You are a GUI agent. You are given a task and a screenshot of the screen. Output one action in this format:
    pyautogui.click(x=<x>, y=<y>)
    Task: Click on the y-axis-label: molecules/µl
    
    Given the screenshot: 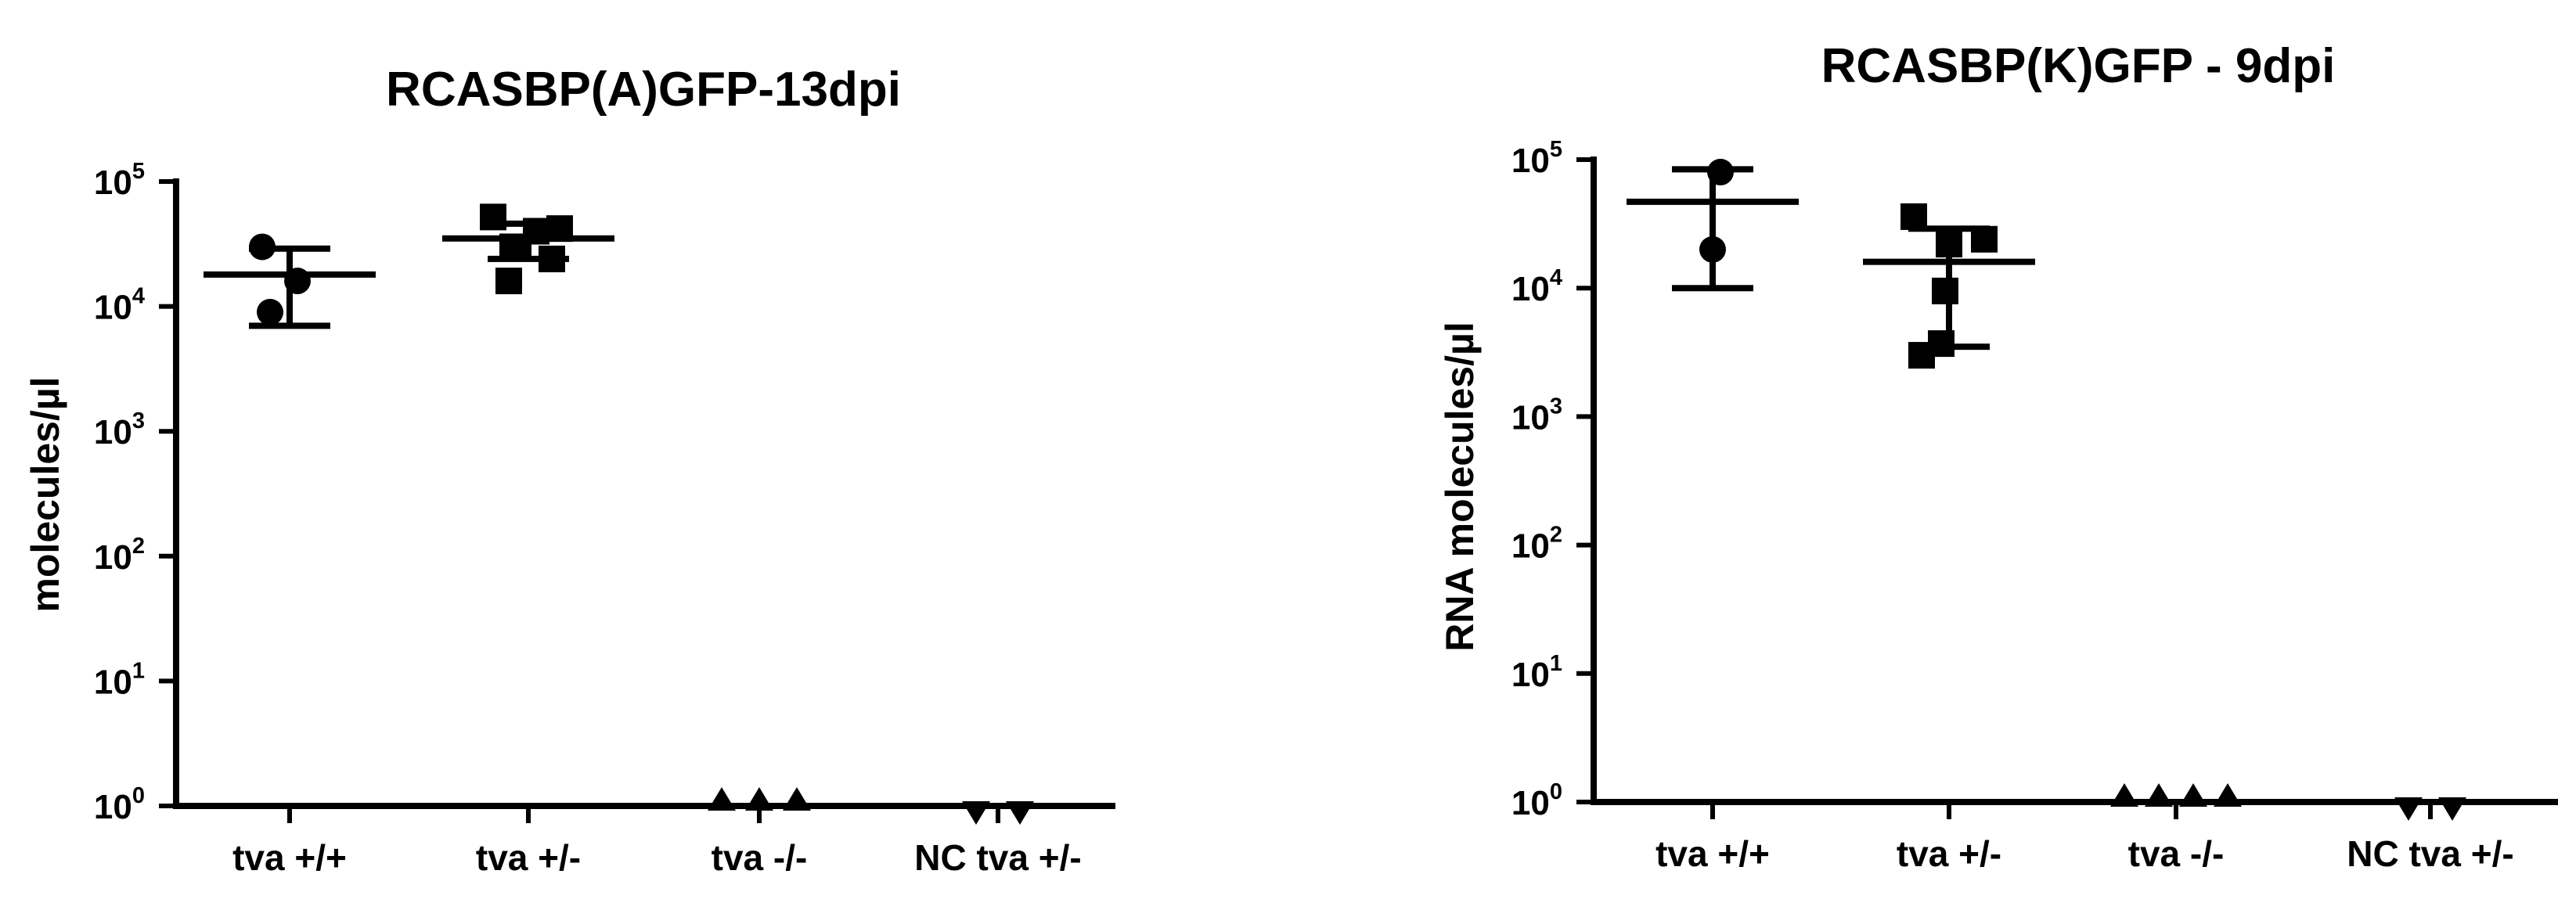 What is the action you would take?
    pyautogui.click(x=45, y=494)
    